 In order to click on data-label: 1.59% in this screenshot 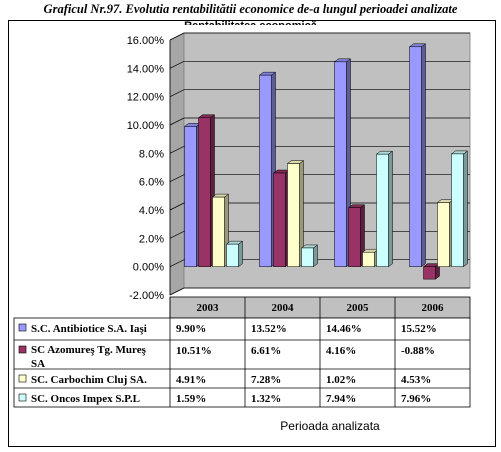, I will do `click(191, 399)`.